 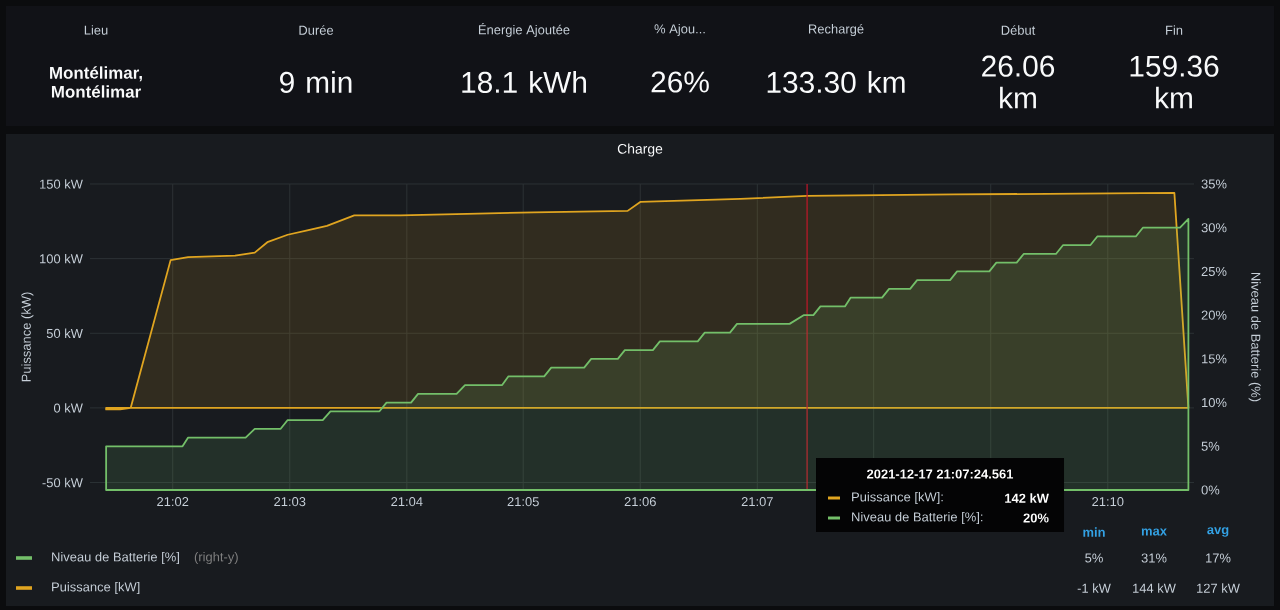 I want to click on text: 18.1 kWh, so click(x=524, y=82).